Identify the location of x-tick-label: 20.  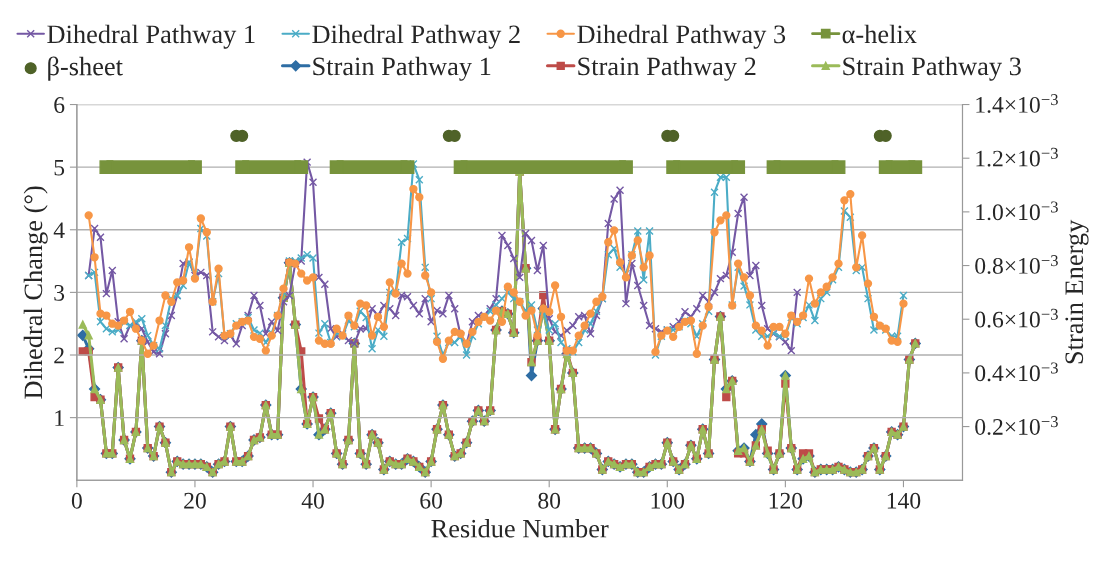
(195, 500).